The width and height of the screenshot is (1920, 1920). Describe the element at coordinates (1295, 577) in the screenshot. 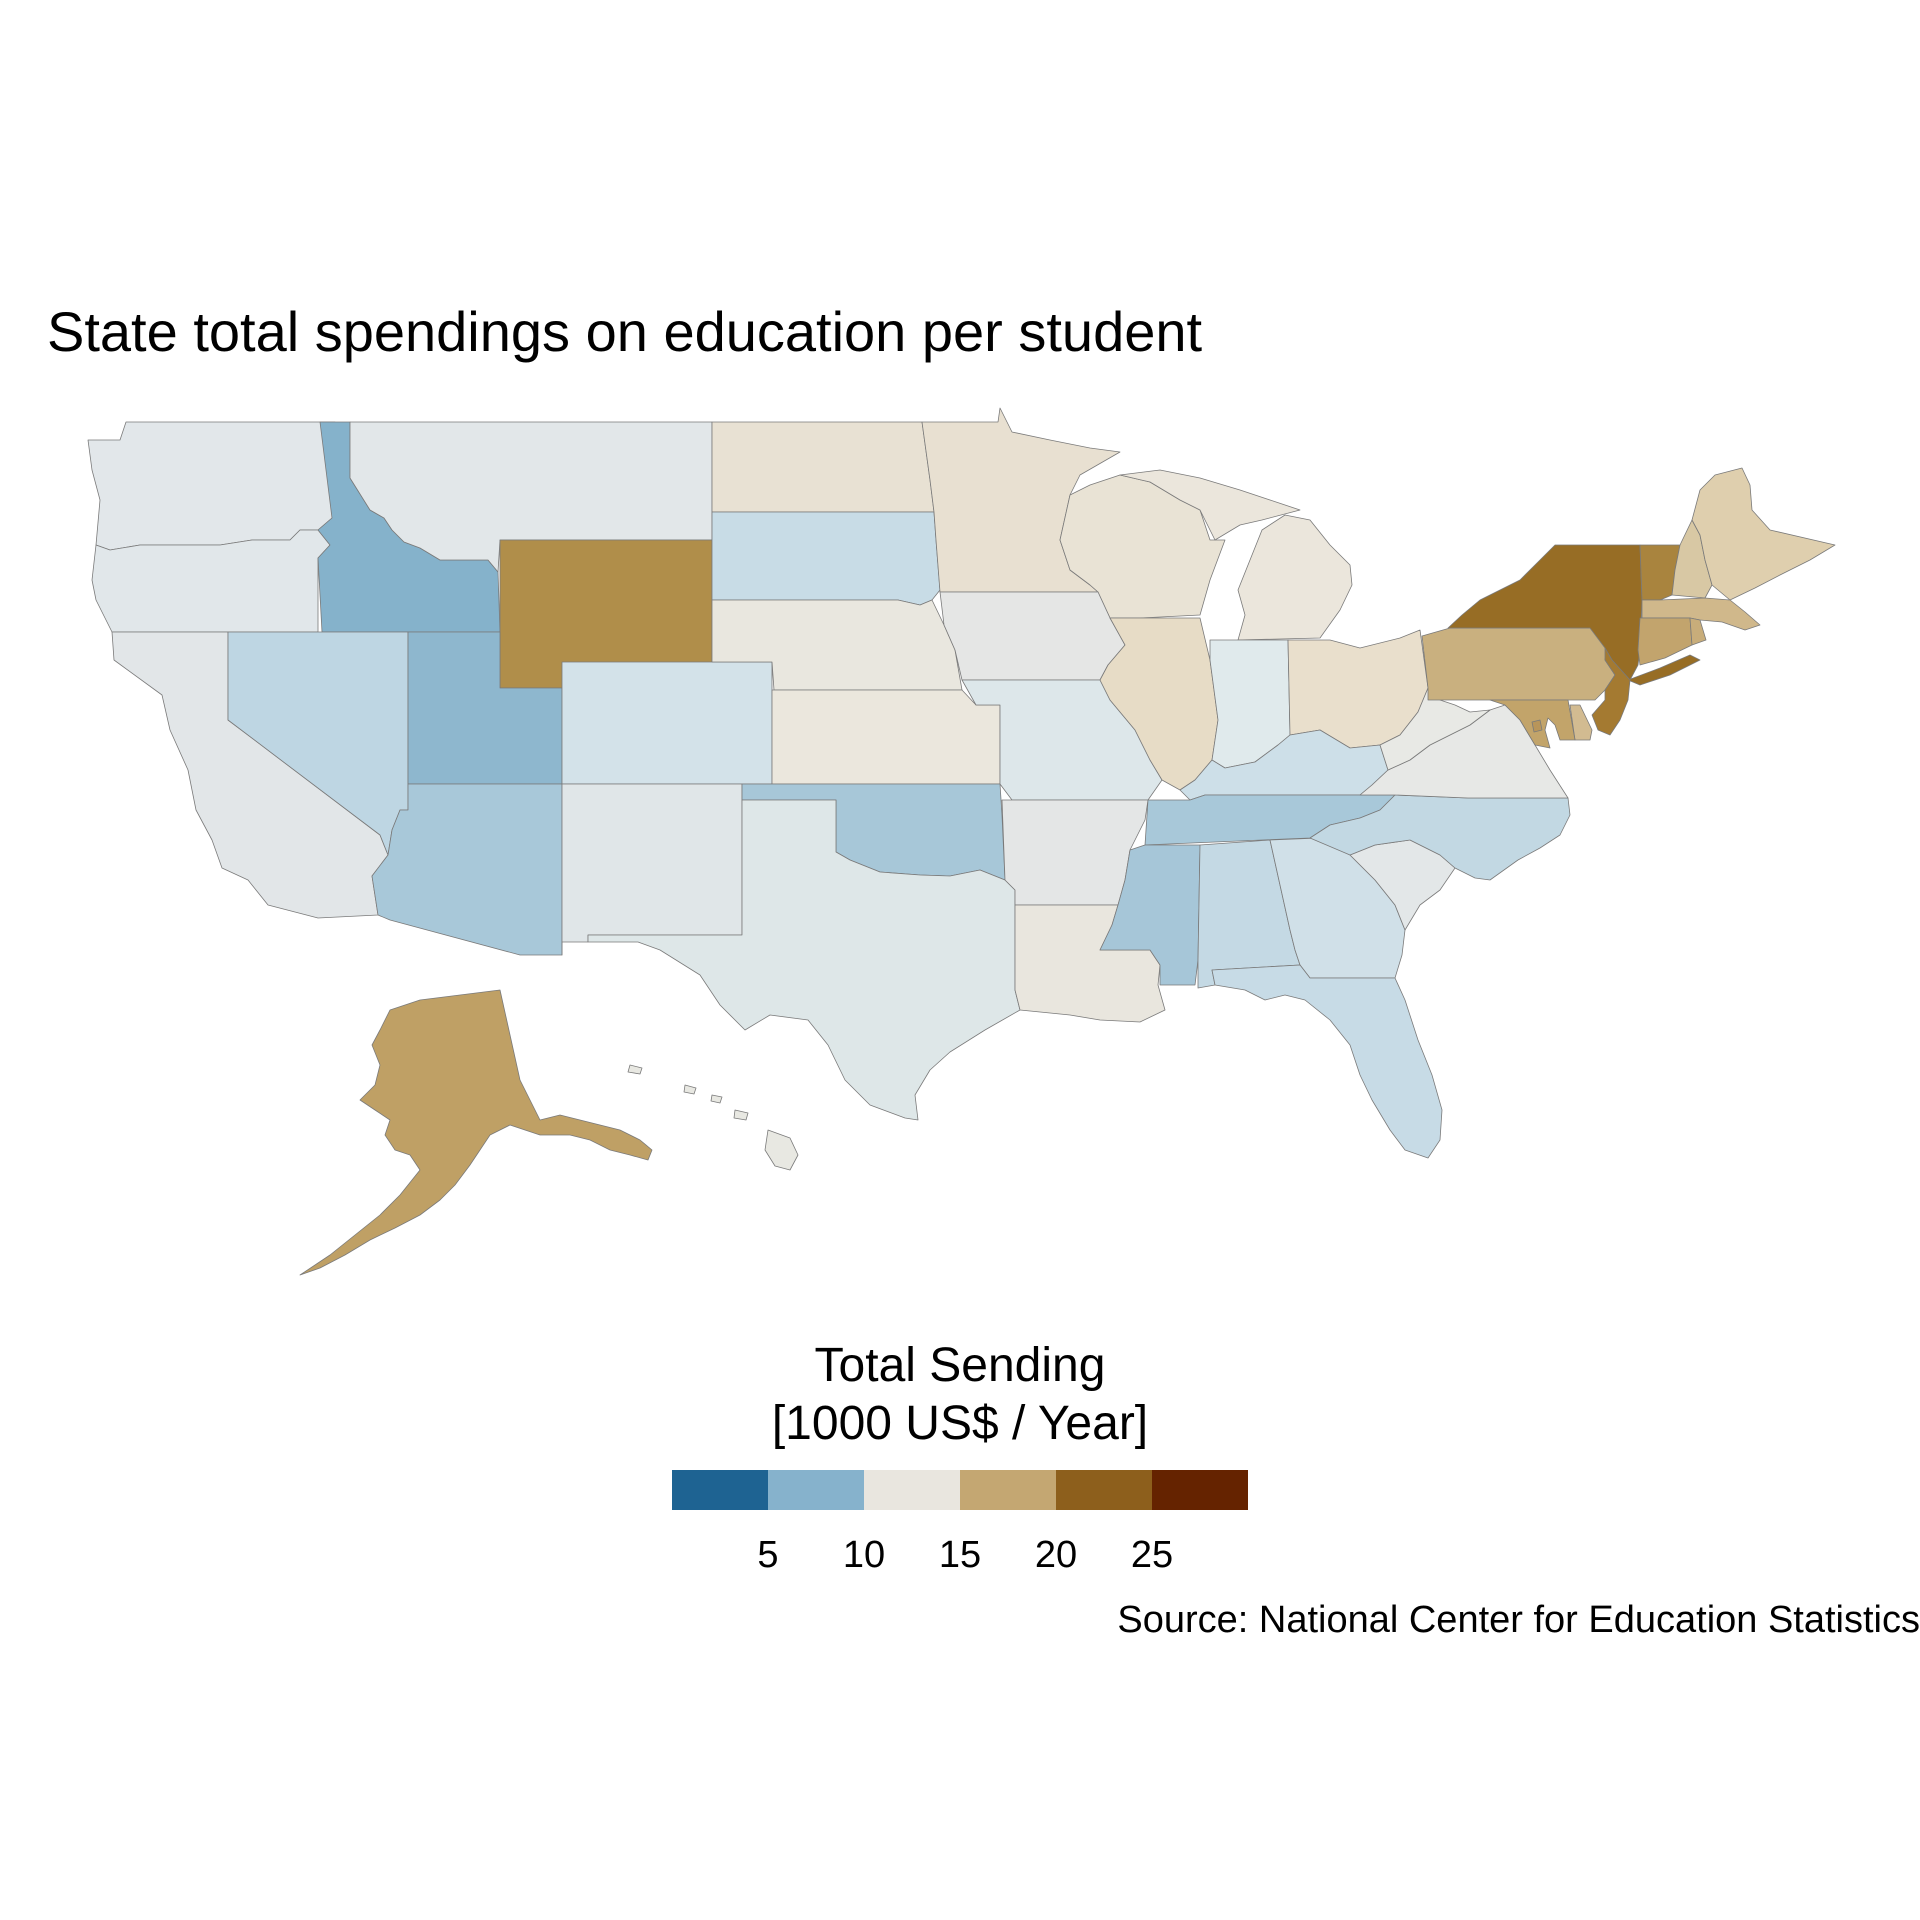

I see `state-MI` at that location.